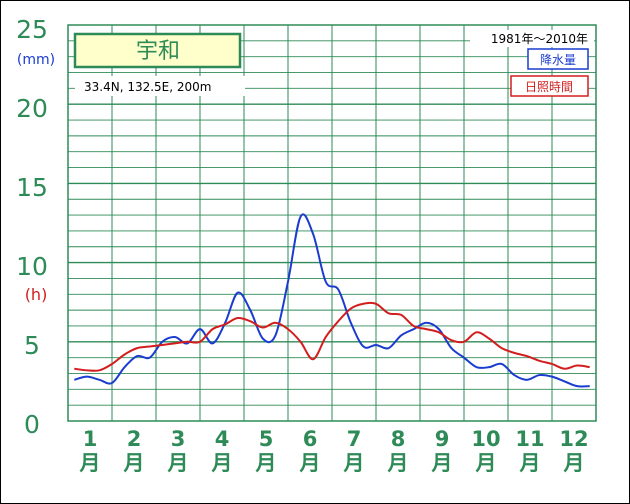  I want to click on y-tick-label: 25, so click(32, 29).